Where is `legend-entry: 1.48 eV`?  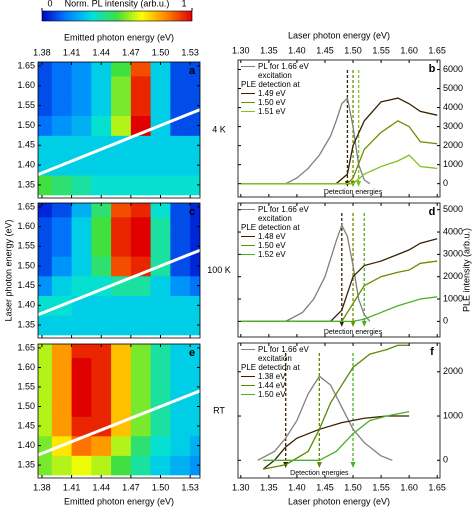 legend-entry: 1.48 eV is located at coordinates (279, 236).